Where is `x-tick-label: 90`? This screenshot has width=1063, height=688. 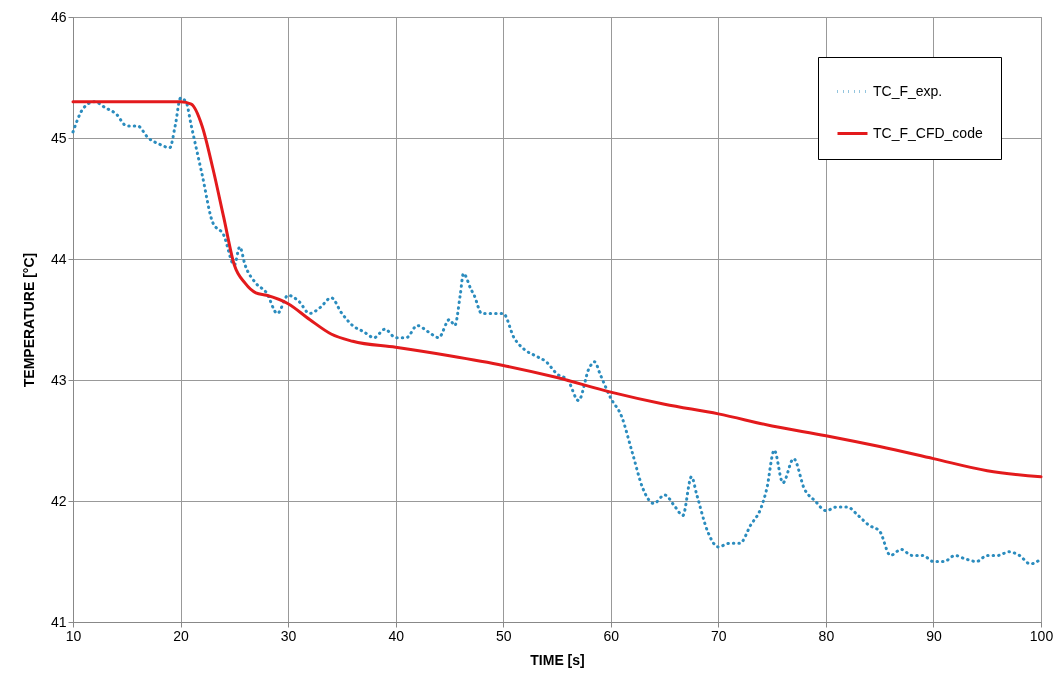
x-tick-label: 90 is located at coordinates (934, 635).